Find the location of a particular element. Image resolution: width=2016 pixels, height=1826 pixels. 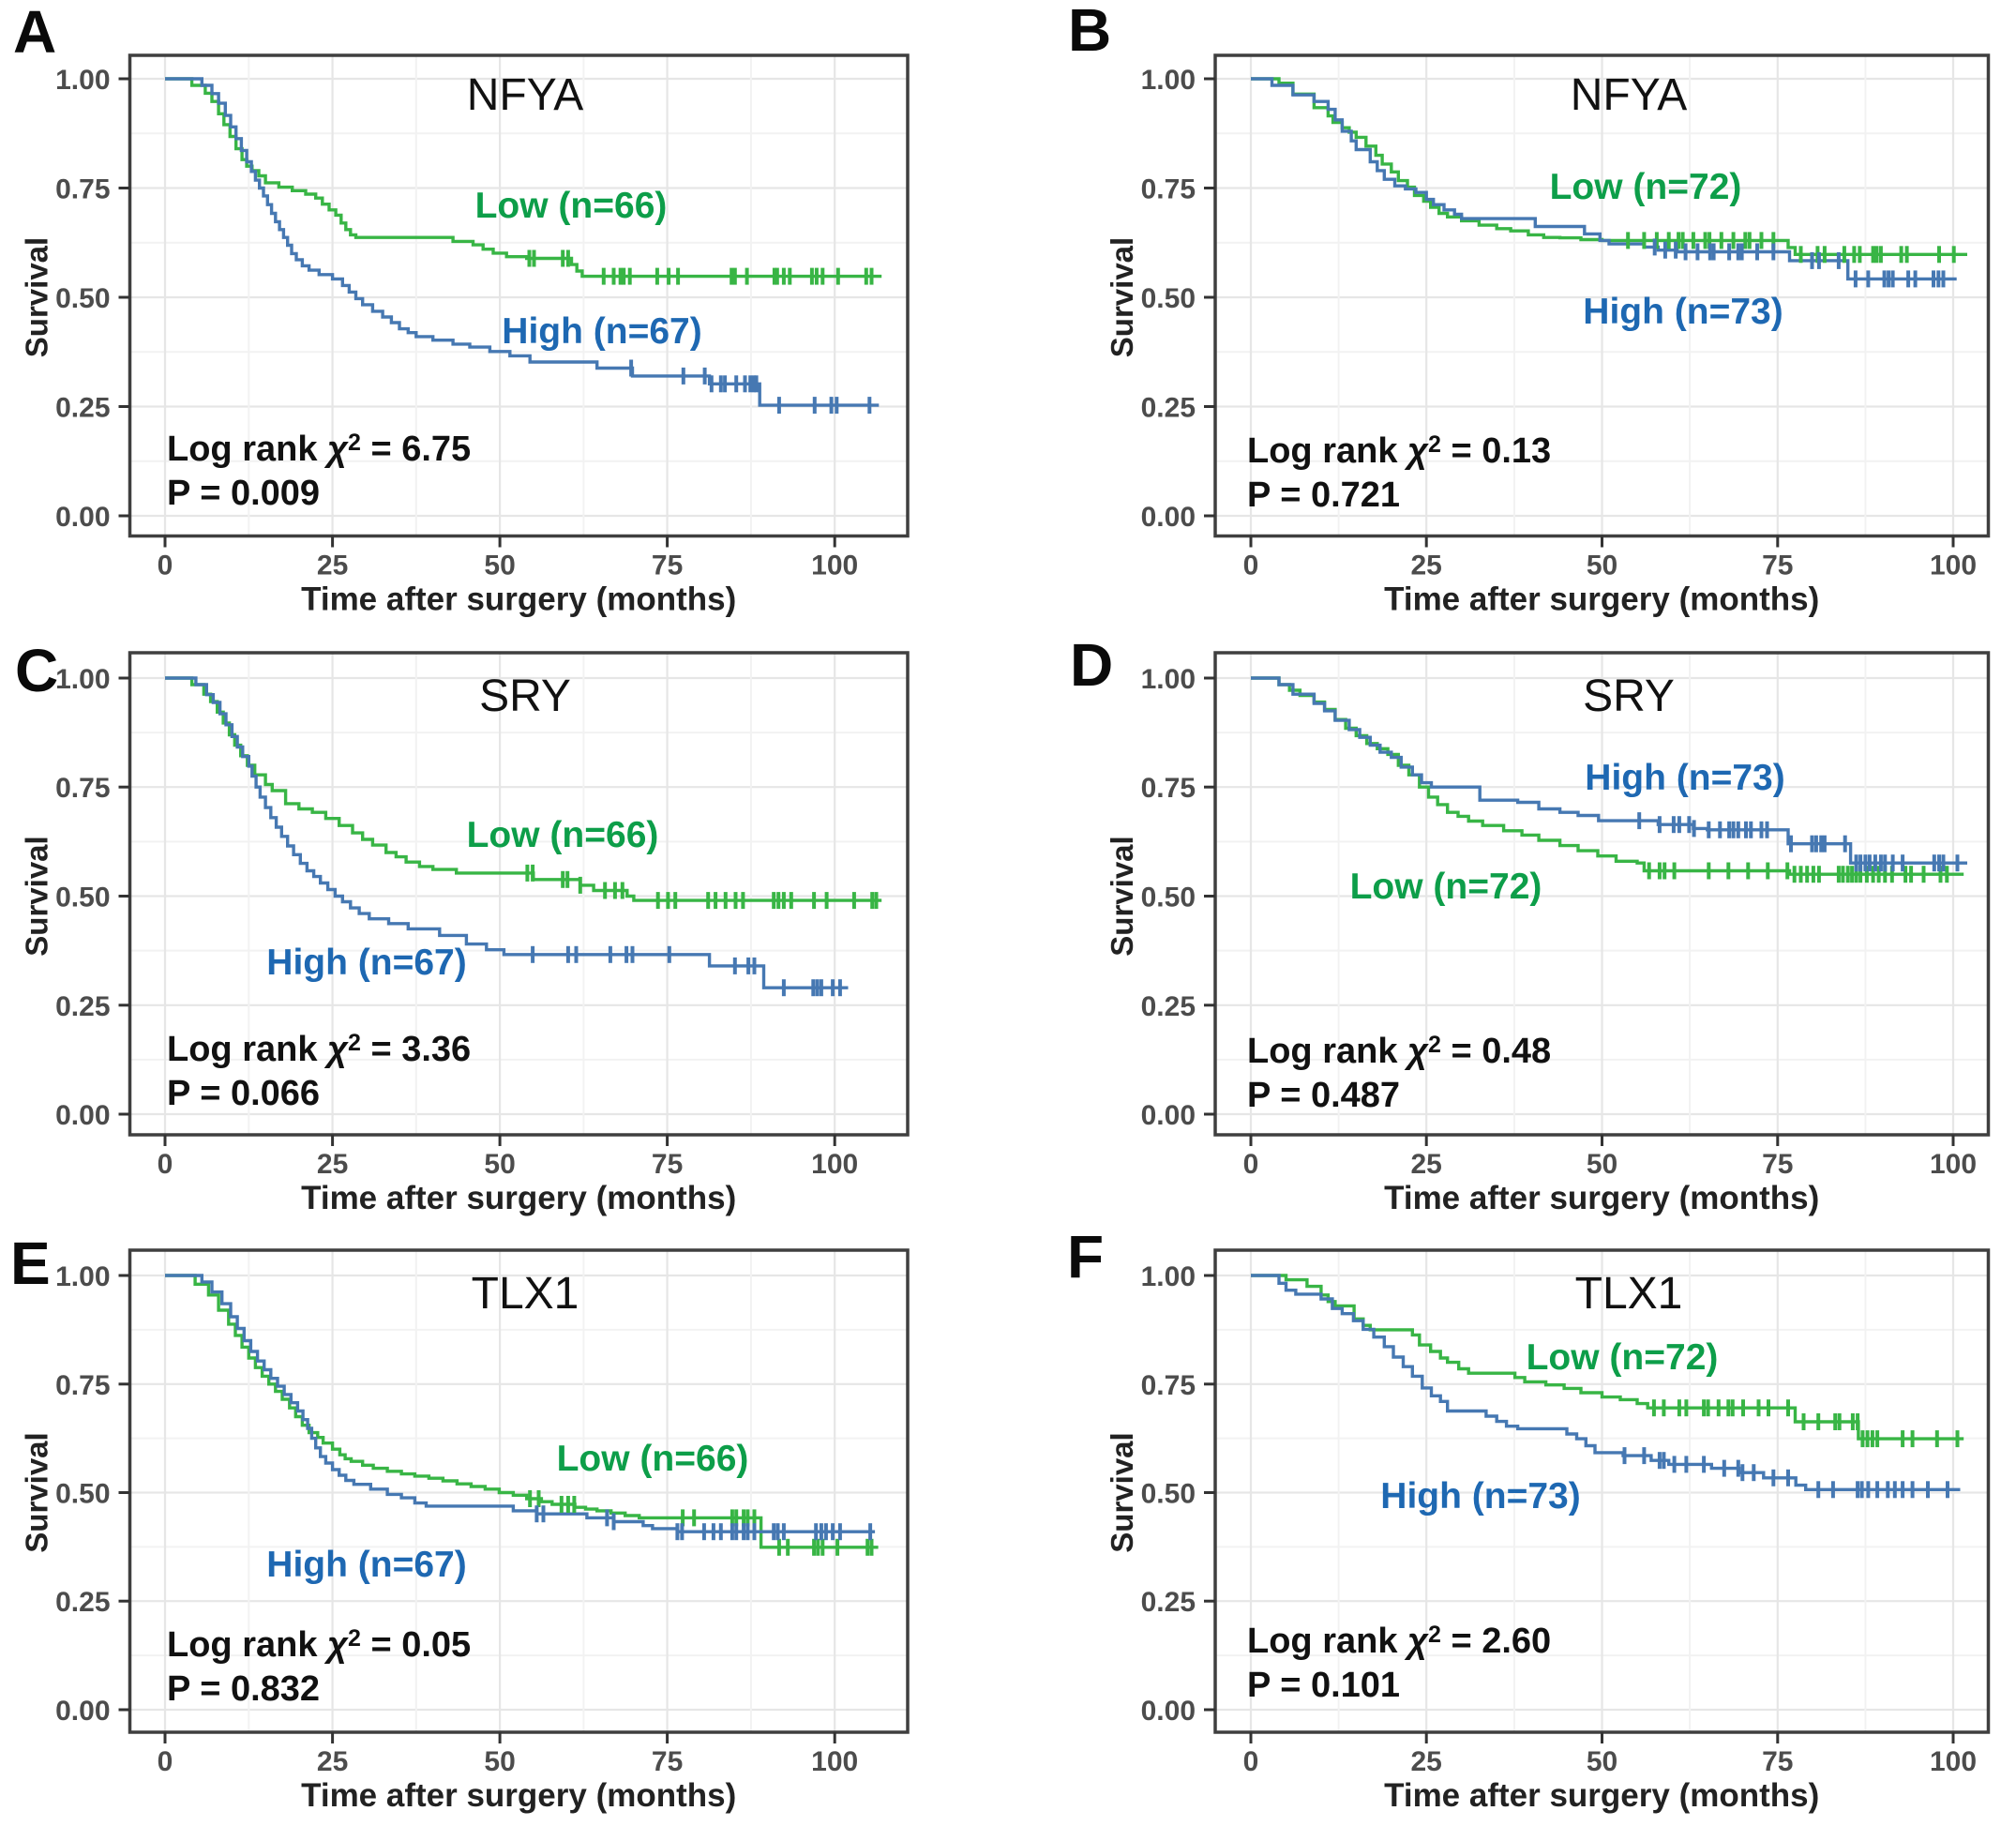

svg-text: A is located at coordinates (34, 33).